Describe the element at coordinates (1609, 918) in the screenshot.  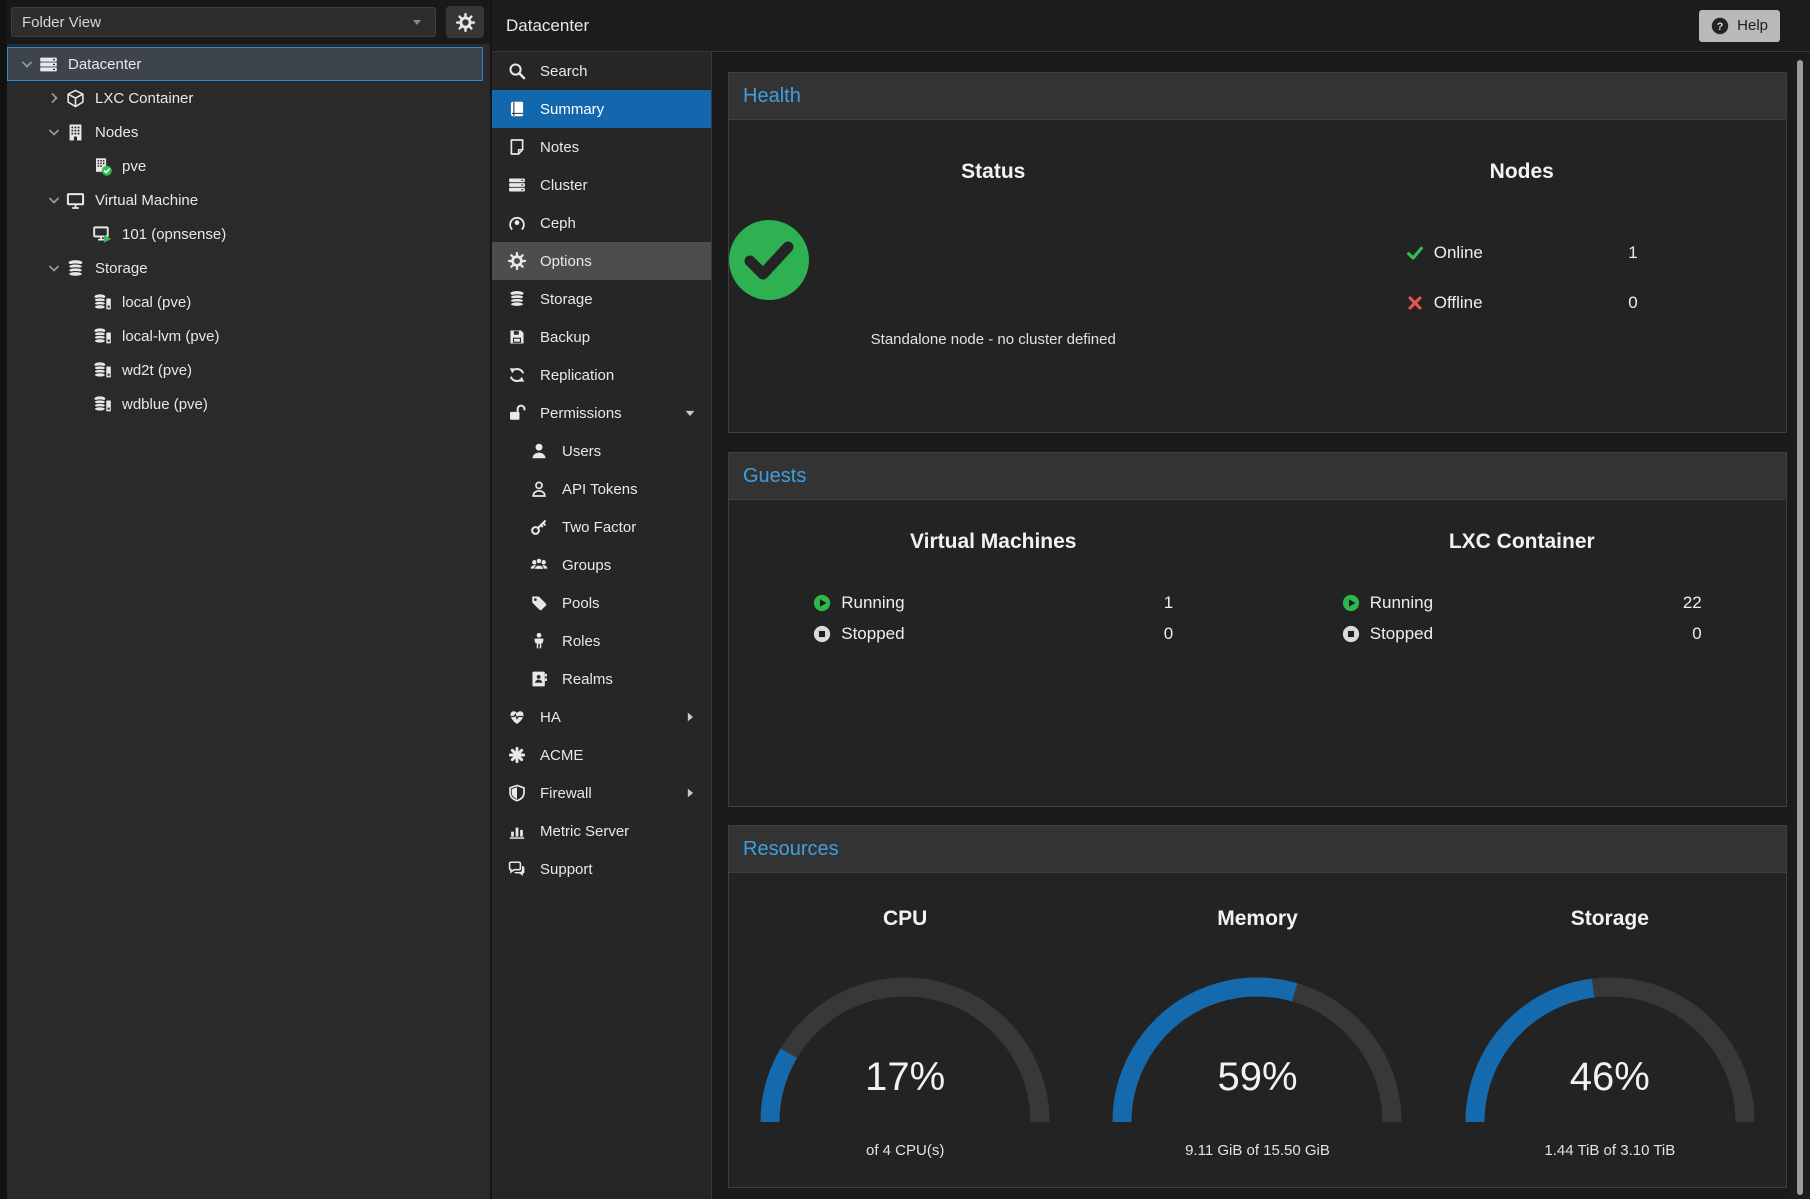
I see `storage-heading: Storage` at that location.